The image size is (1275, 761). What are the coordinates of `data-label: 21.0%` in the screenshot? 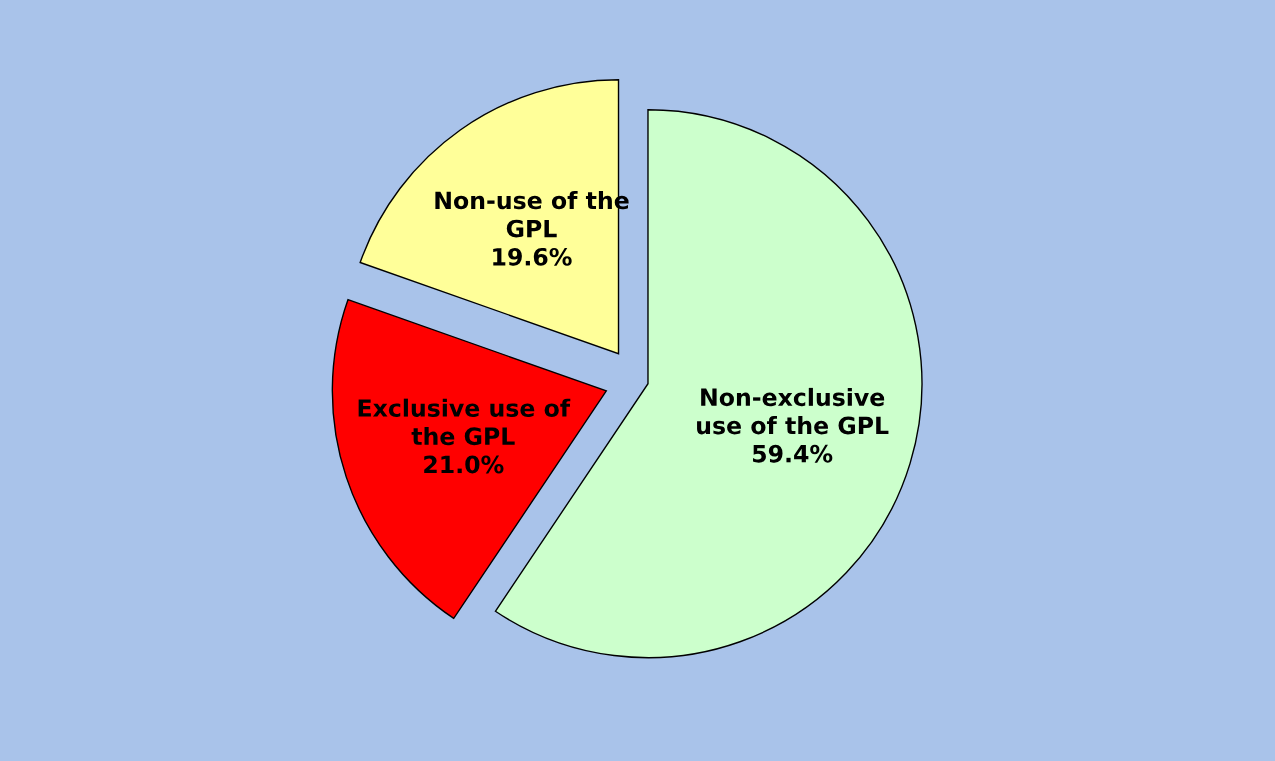 It's located at (464, 464).